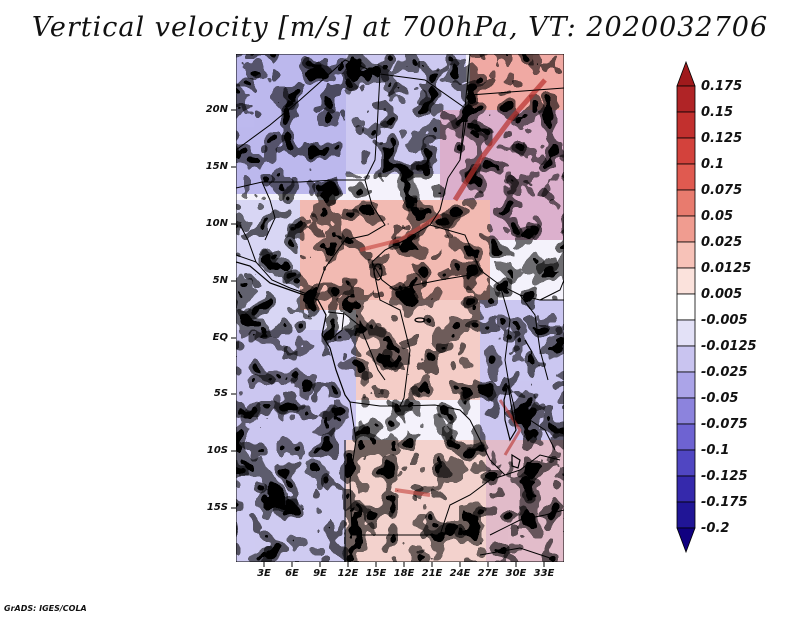  I want to click on colorbar-label: 0.025, so click(722, 242).